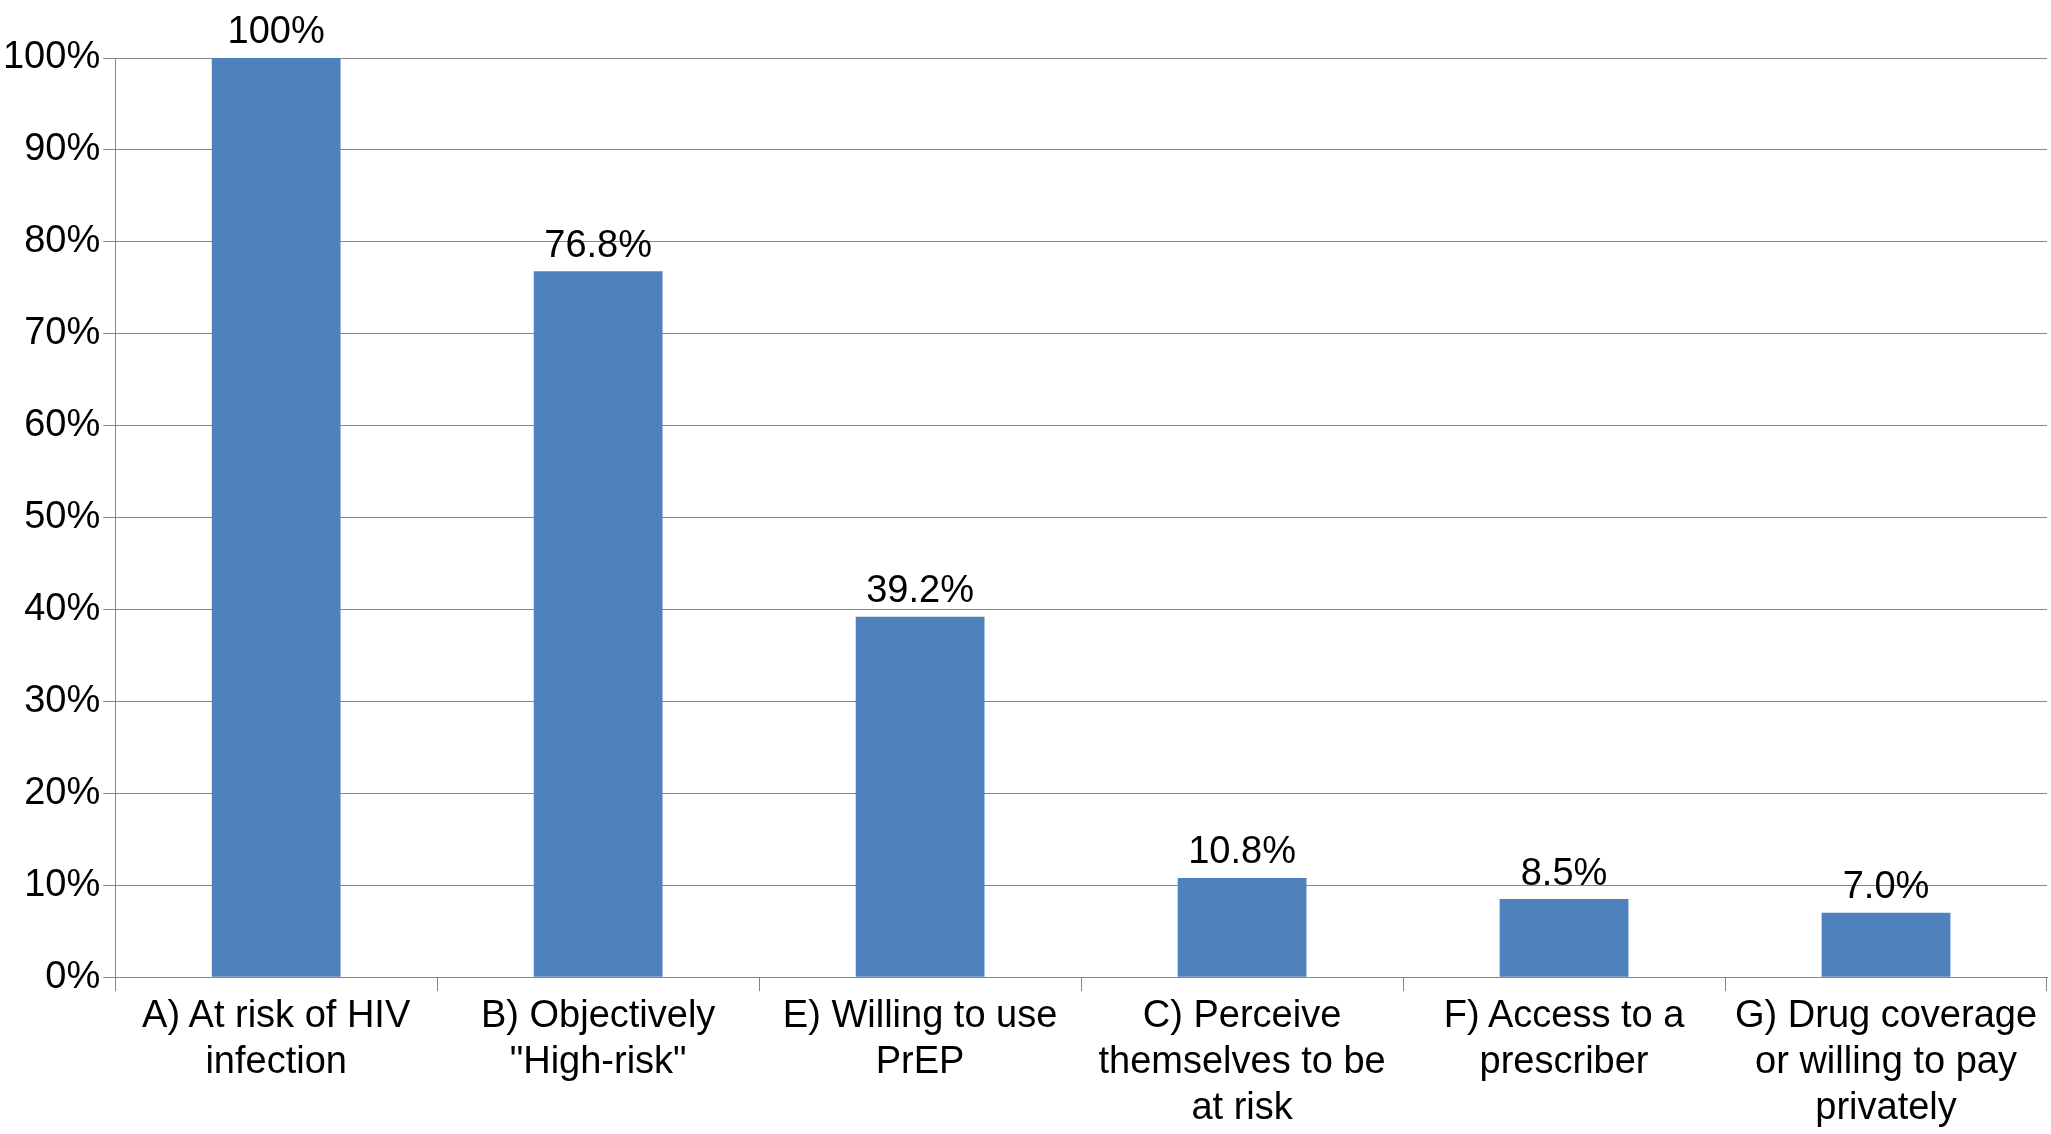 The width and height of the screenshot is (2051, 1134). I want to click on data-label: 10.8%, so click(1242, 850).